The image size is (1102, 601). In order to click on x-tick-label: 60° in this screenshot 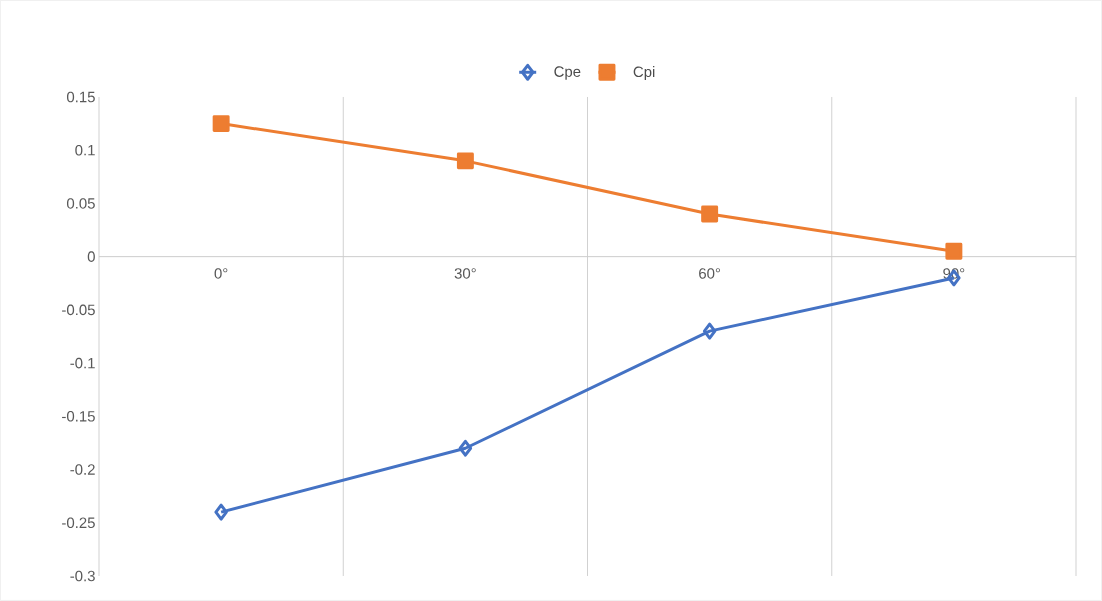, I will do `click(710, 273)`.